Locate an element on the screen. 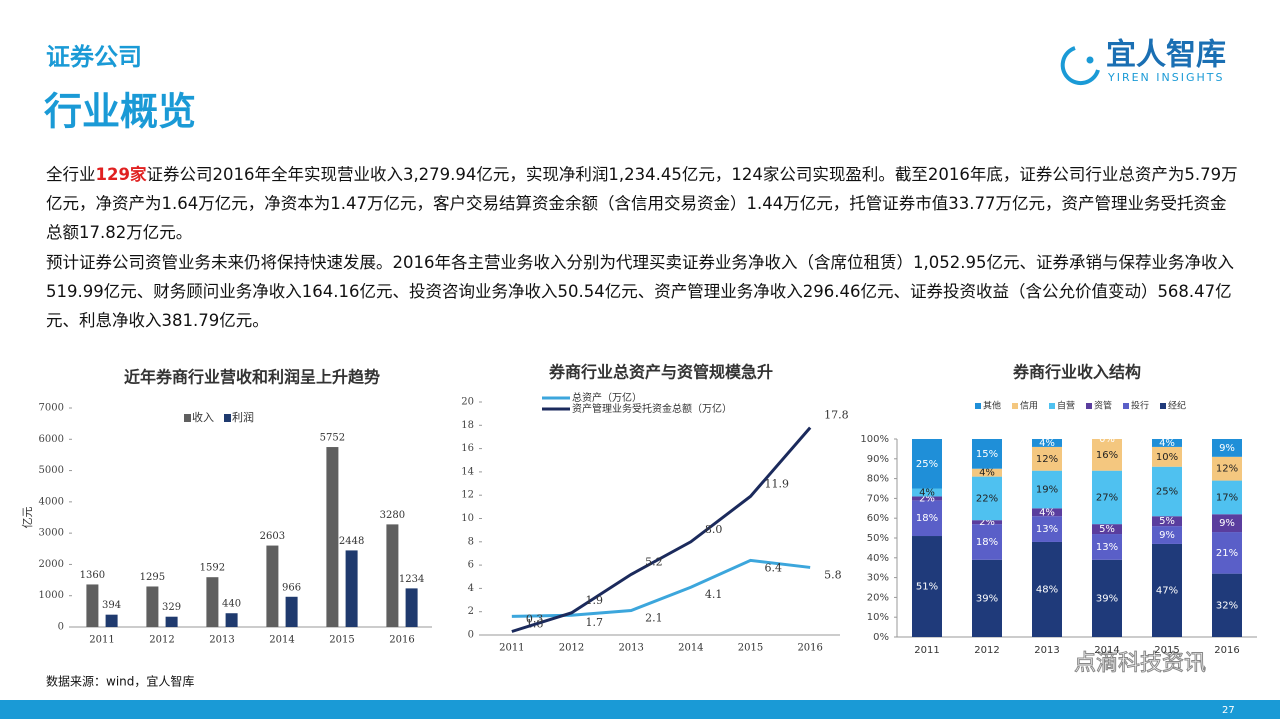 The width and height of the screenshot is (1280, 719). legend-label: 利润 is located at coordinates (243, 417).